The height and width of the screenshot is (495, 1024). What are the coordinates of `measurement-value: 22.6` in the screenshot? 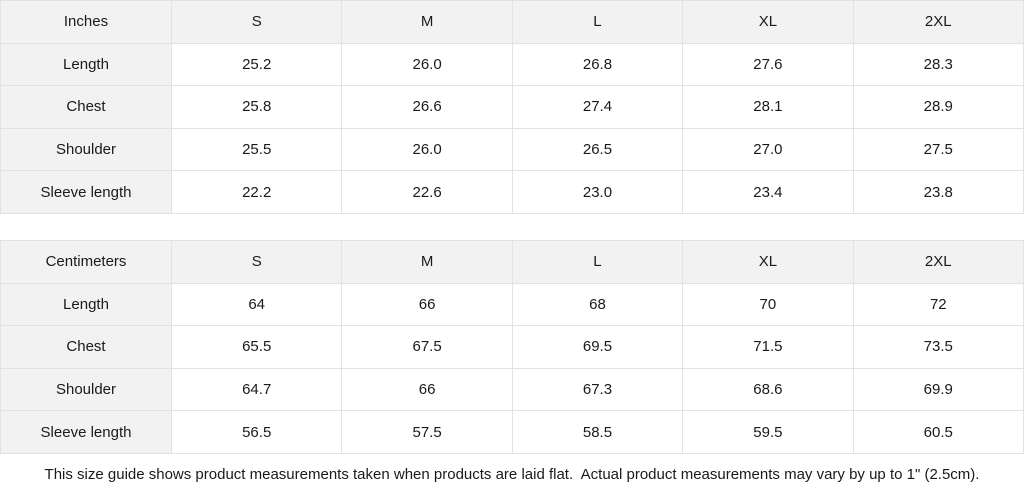 It's located at (427, 192).